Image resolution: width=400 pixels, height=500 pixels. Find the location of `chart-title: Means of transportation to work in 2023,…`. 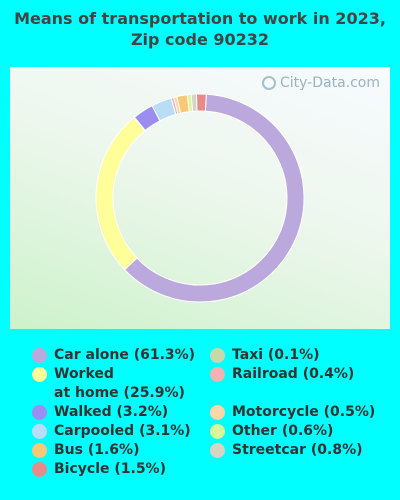

chart-title: Means of transportation to work in 2023,… is located at coordinates (200, 29).